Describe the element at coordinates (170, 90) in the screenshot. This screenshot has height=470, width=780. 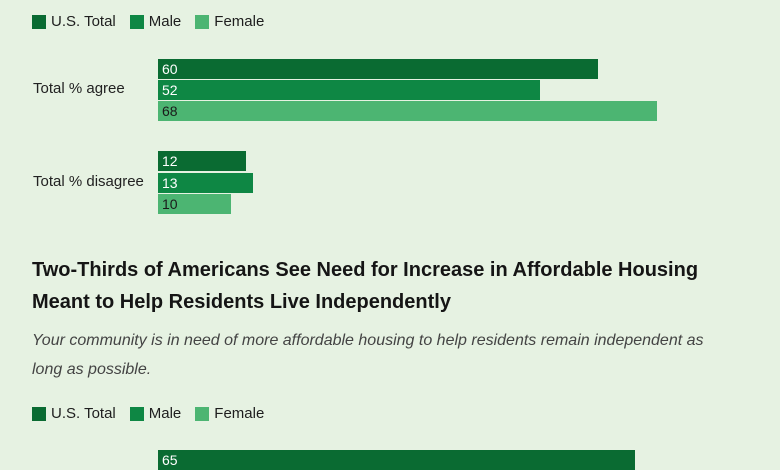
I see `bar-value-agree-male: 52` at that location.